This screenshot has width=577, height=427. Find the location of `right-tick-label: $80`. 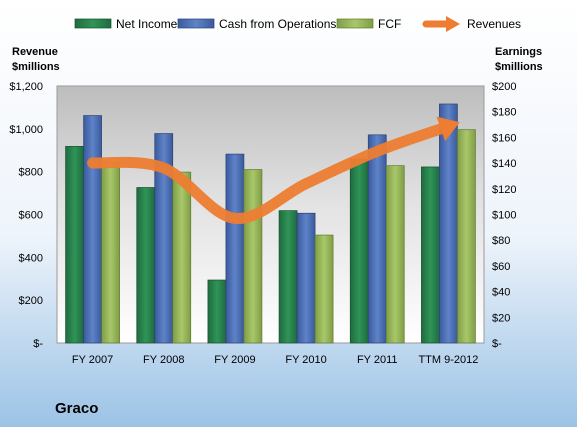

right-tick-label: $80 is located at coordinates (501, 241).